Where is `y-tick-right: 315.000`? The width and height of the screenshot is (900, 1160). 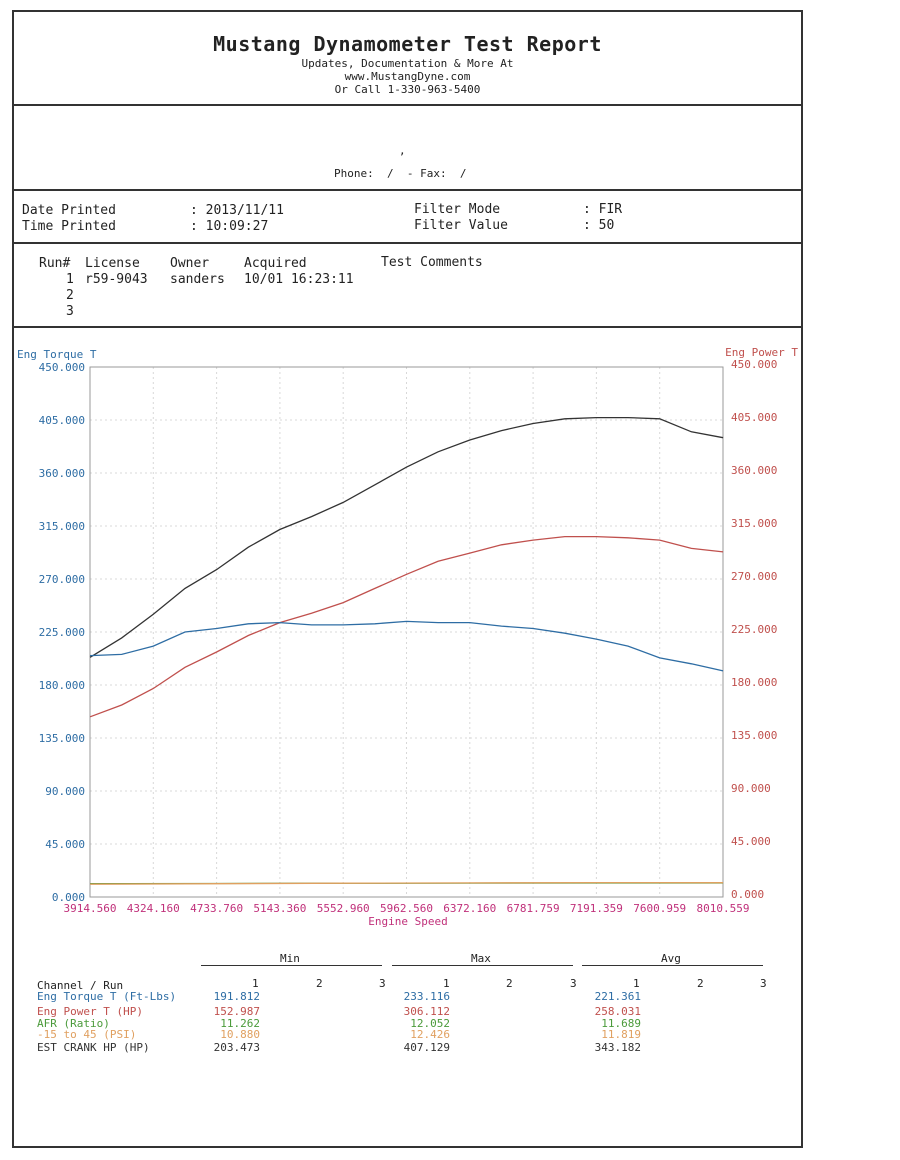 y-tick-right: 315.000 is located at coordinates (754, 523).